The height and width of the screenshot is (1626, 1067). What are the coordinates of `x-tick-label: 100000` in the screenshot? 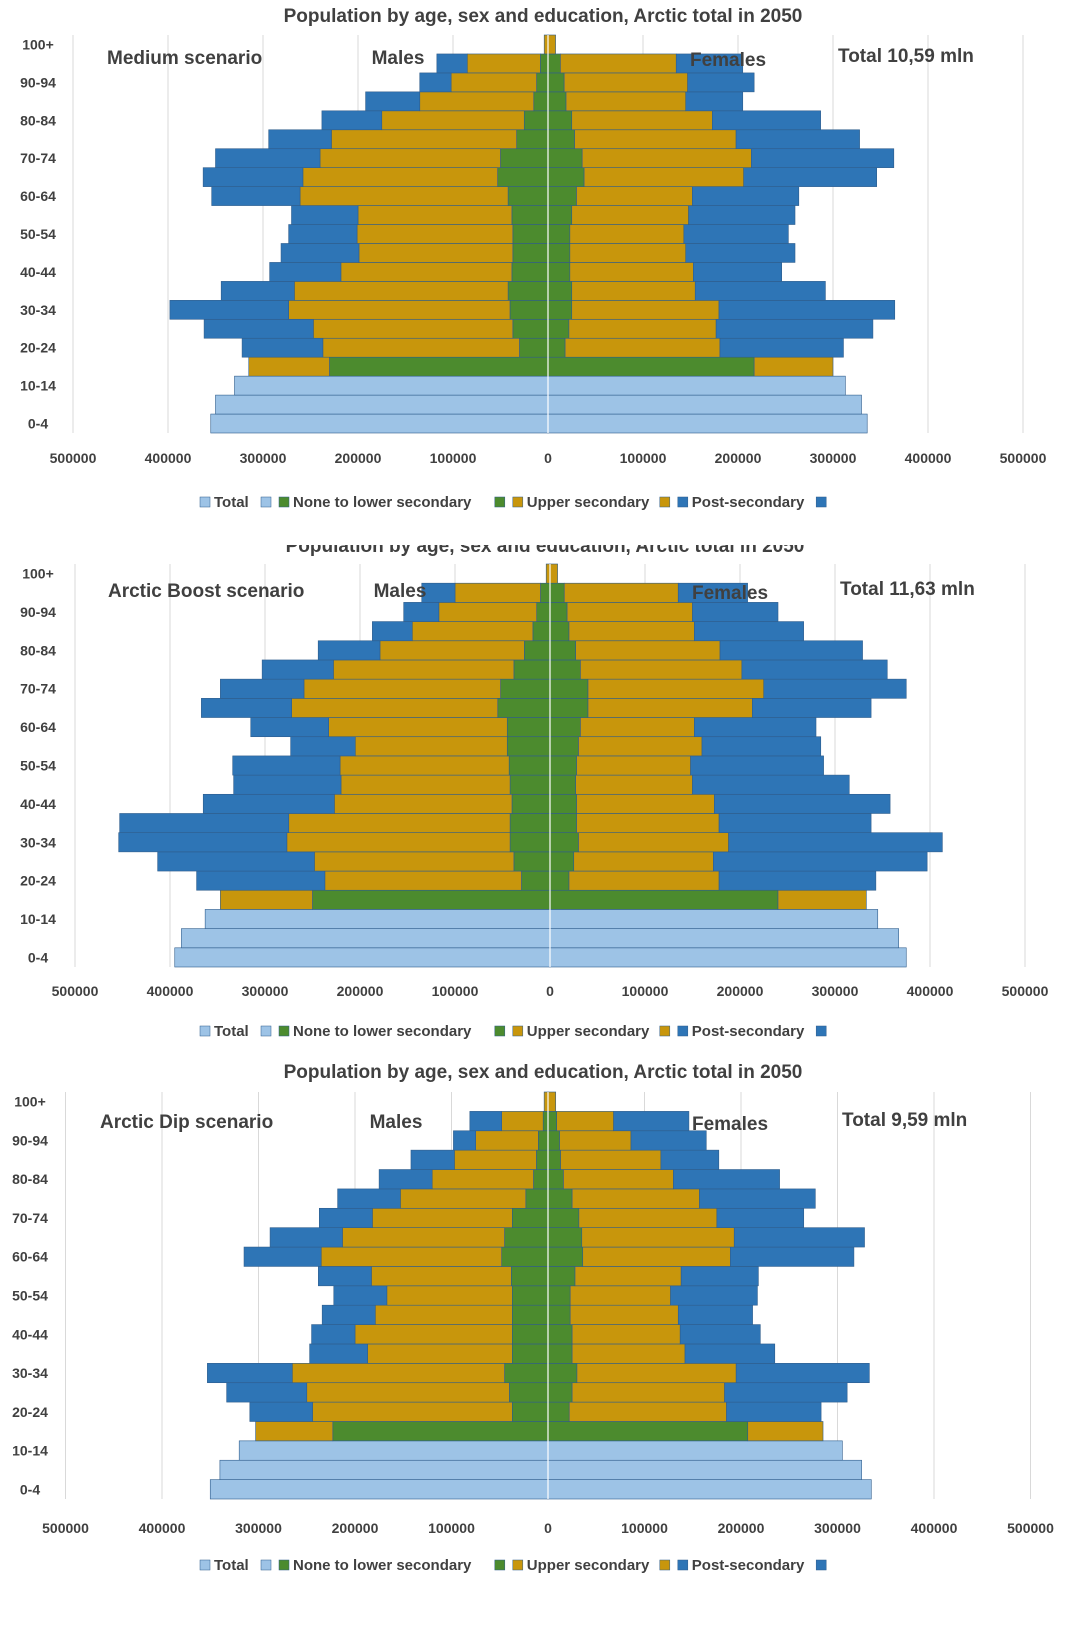 It's located at (643, 458).